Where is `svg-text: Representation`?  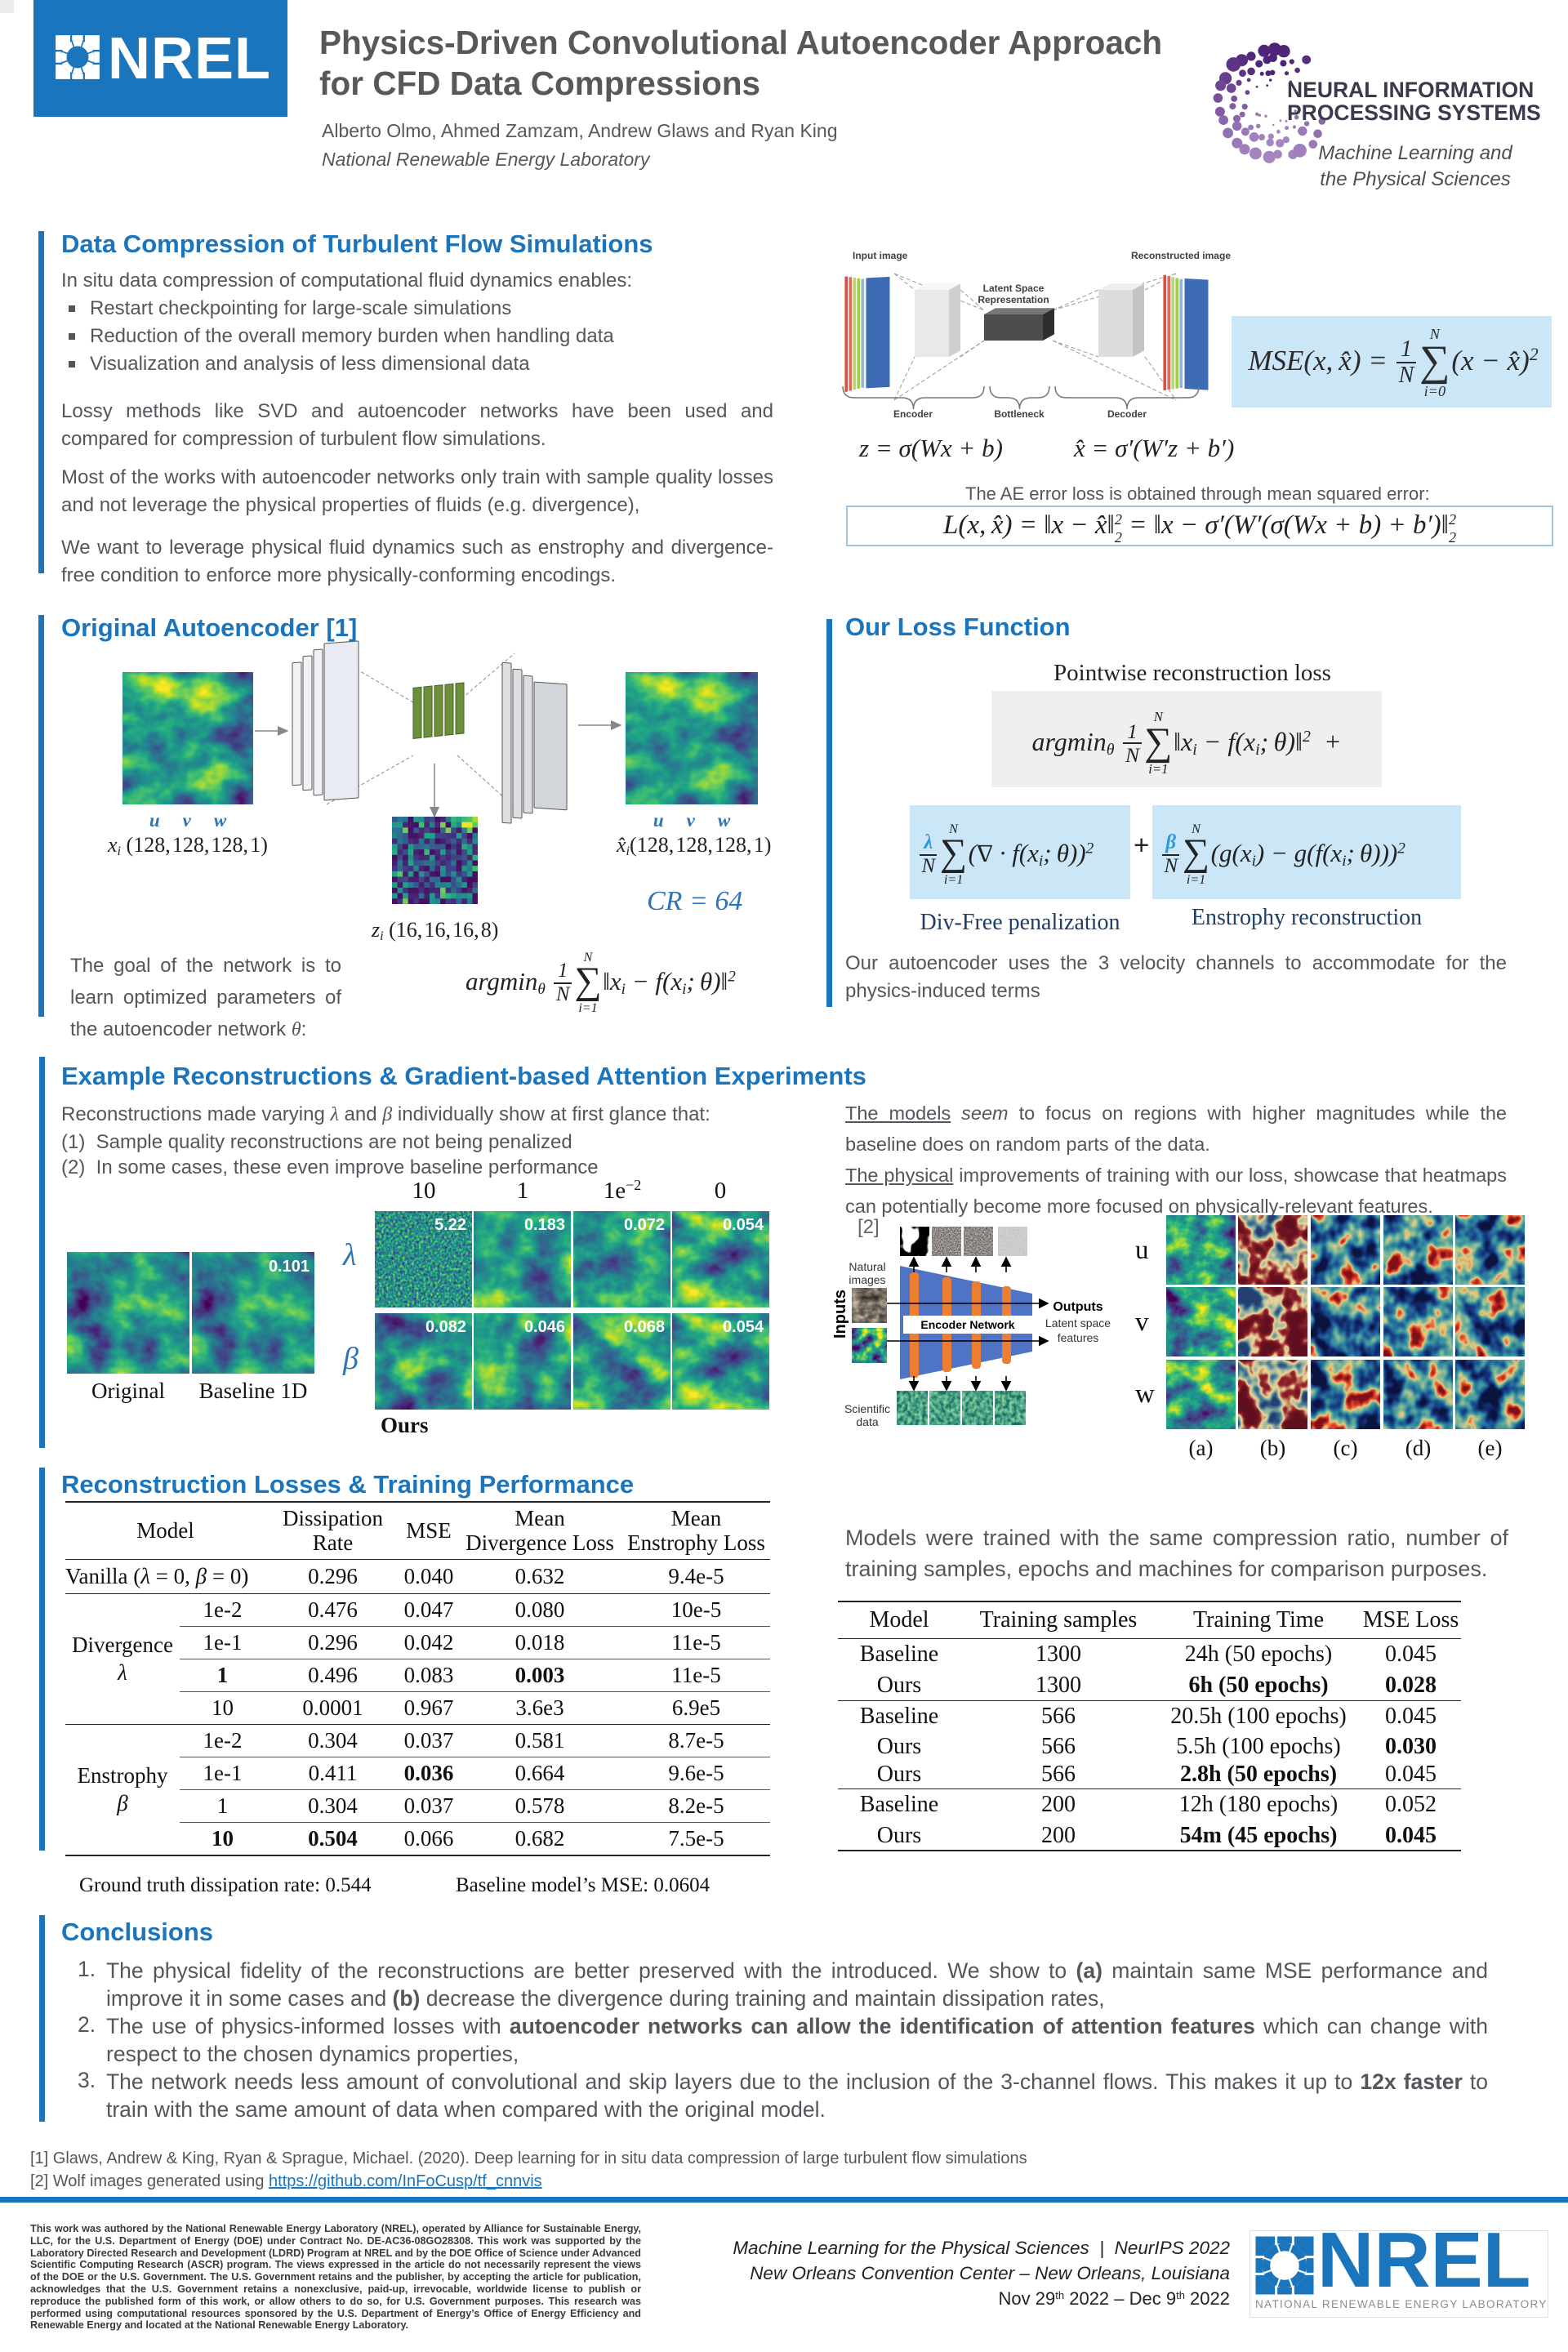
svg-text: Representation is located at coordinates (1013, 299).